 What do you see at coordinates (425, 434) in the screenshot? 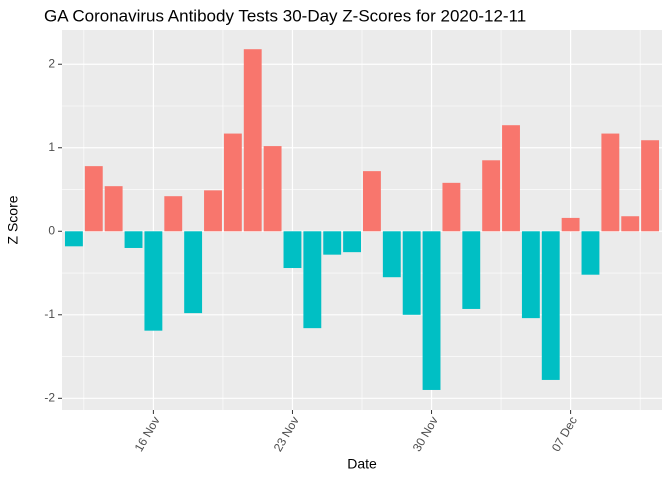
I see `x-tick-label: 30 Nov` at bounding box center [425, 434].